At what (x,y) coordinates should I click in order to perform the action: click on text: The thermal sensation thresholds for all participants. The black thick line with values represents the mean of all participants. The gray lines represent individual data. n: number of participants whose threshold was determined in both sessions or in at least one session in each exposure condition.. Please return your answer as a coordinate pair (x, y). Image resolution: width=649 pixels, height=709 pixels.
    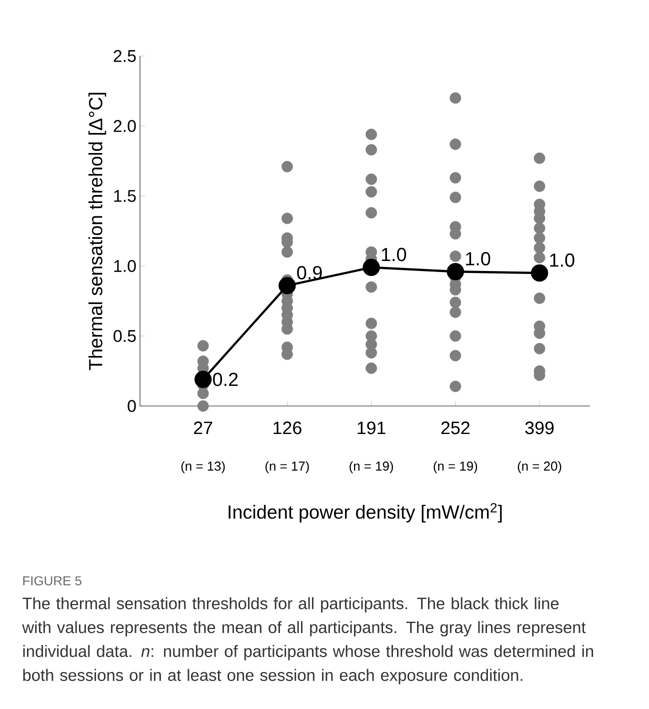
    Looking at the image, I should click on (308, 640).